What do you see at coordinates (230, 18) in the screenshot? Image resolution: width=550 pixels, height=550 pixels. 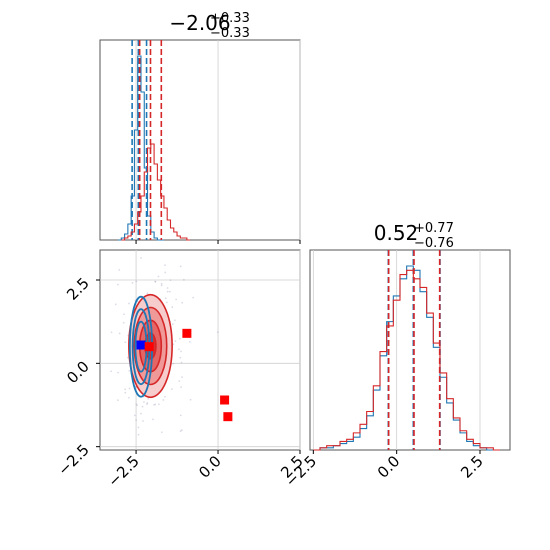 I see `title-param1-sup: +0.33` at bounding box center [230, 18].